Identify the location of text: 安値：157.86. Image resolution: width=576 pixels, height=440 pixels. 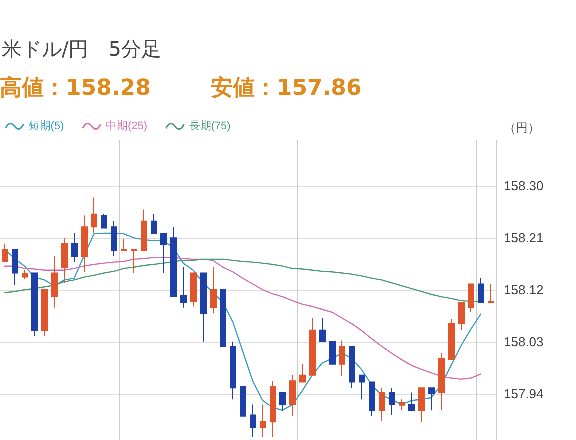
(286, 88).